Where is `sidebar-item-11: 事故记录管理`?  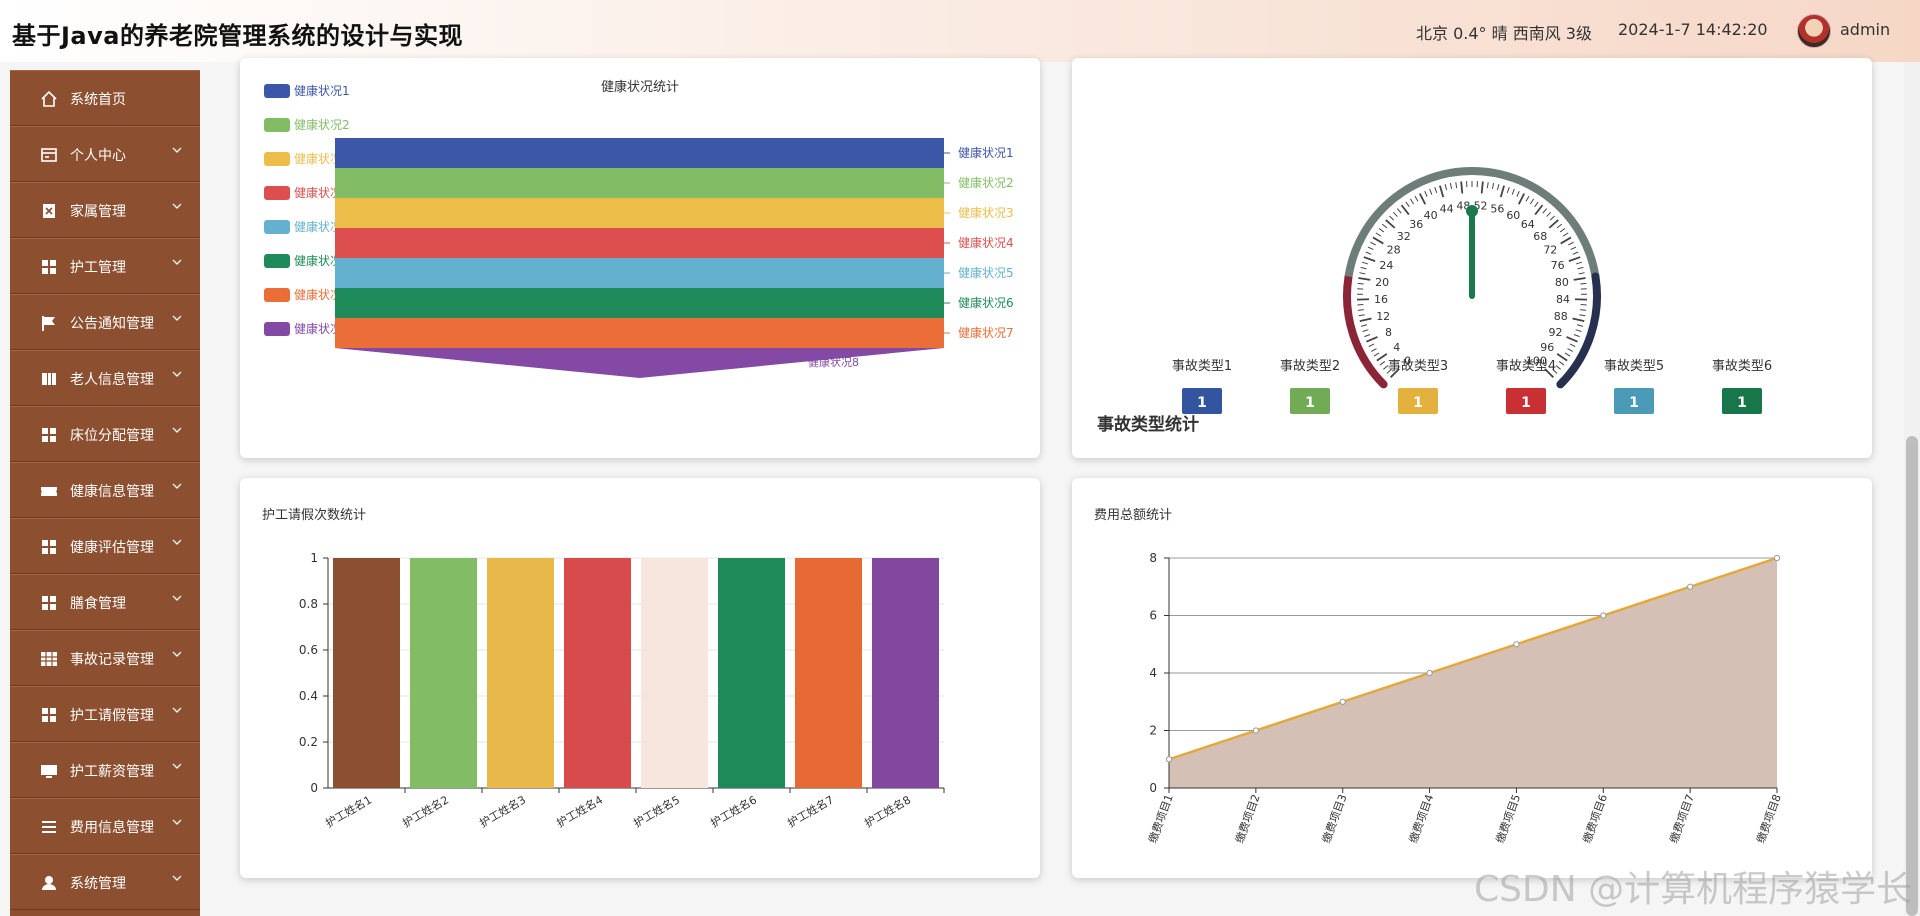
sidebar-item-11: 事故记录管理 is located at coordinates (105, 658).